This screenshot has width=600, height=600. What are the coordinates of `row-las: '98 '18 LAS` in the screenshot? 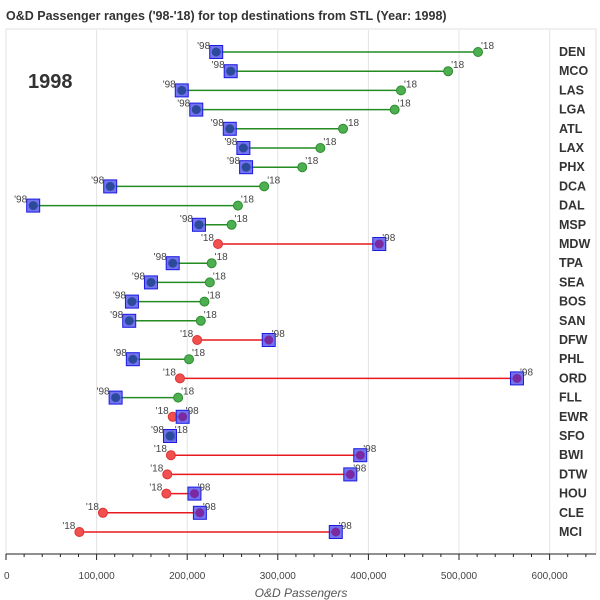 It's located at (373, 88).